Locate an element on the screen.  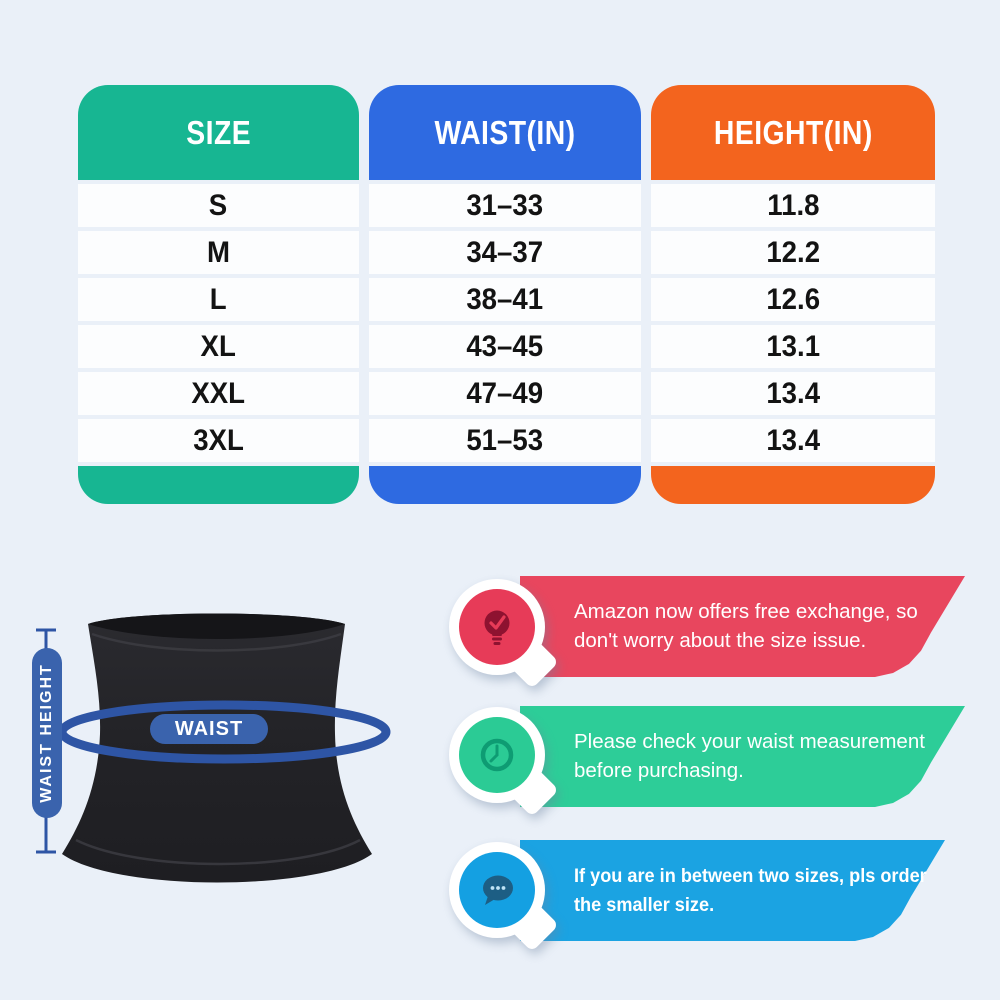
trainer-hem-seam is located at coordinates (218, 852).